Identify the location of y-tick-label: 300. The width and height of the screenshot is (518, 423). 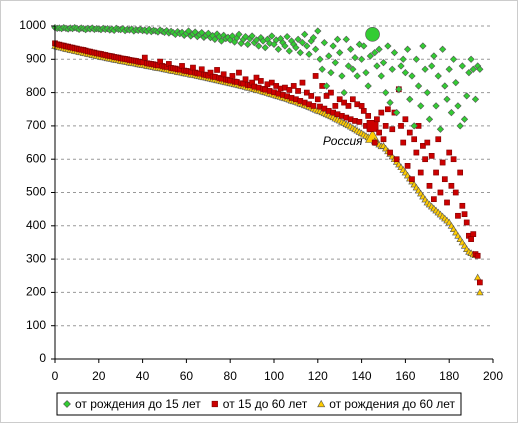
(36, 258).